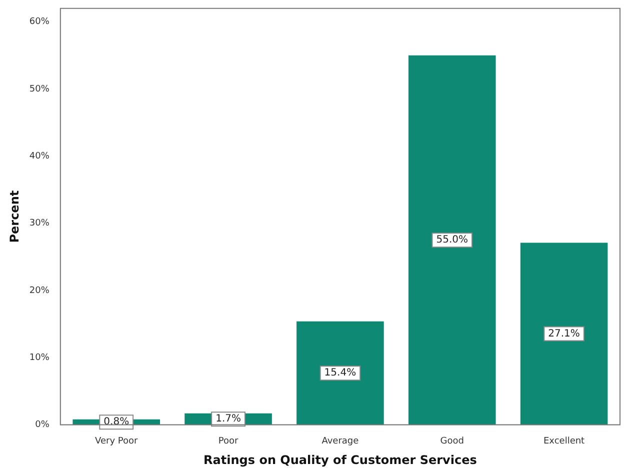  Describe the element at coordinates (14, 216) in the screenshot. I see `y-axis-title: Percent` at that location.